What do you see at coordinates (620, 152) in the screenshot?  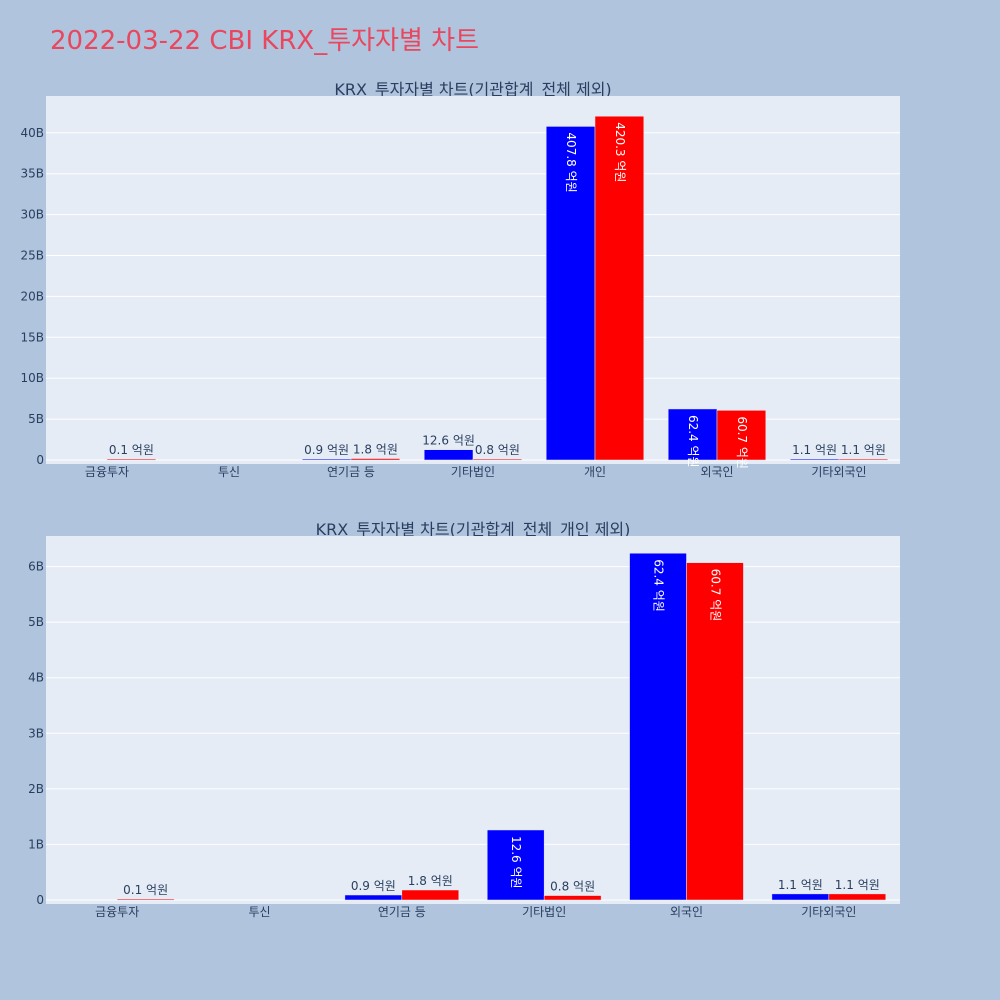 I see `data-label: 420.3 억원` at bounding box center [620, 152].